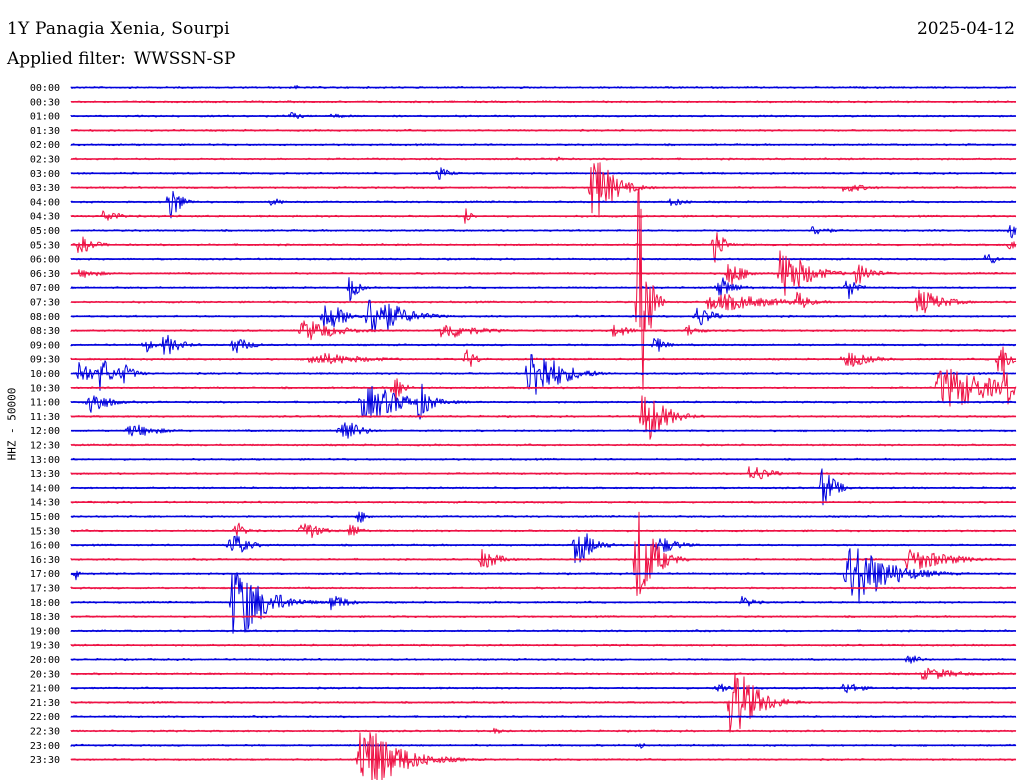 This screenshot has height=780, width=1024. What do you see at coordinates (45, 303) in the screenshot?
I see `tick-label: 07:30` at bounding box center [45, 303].